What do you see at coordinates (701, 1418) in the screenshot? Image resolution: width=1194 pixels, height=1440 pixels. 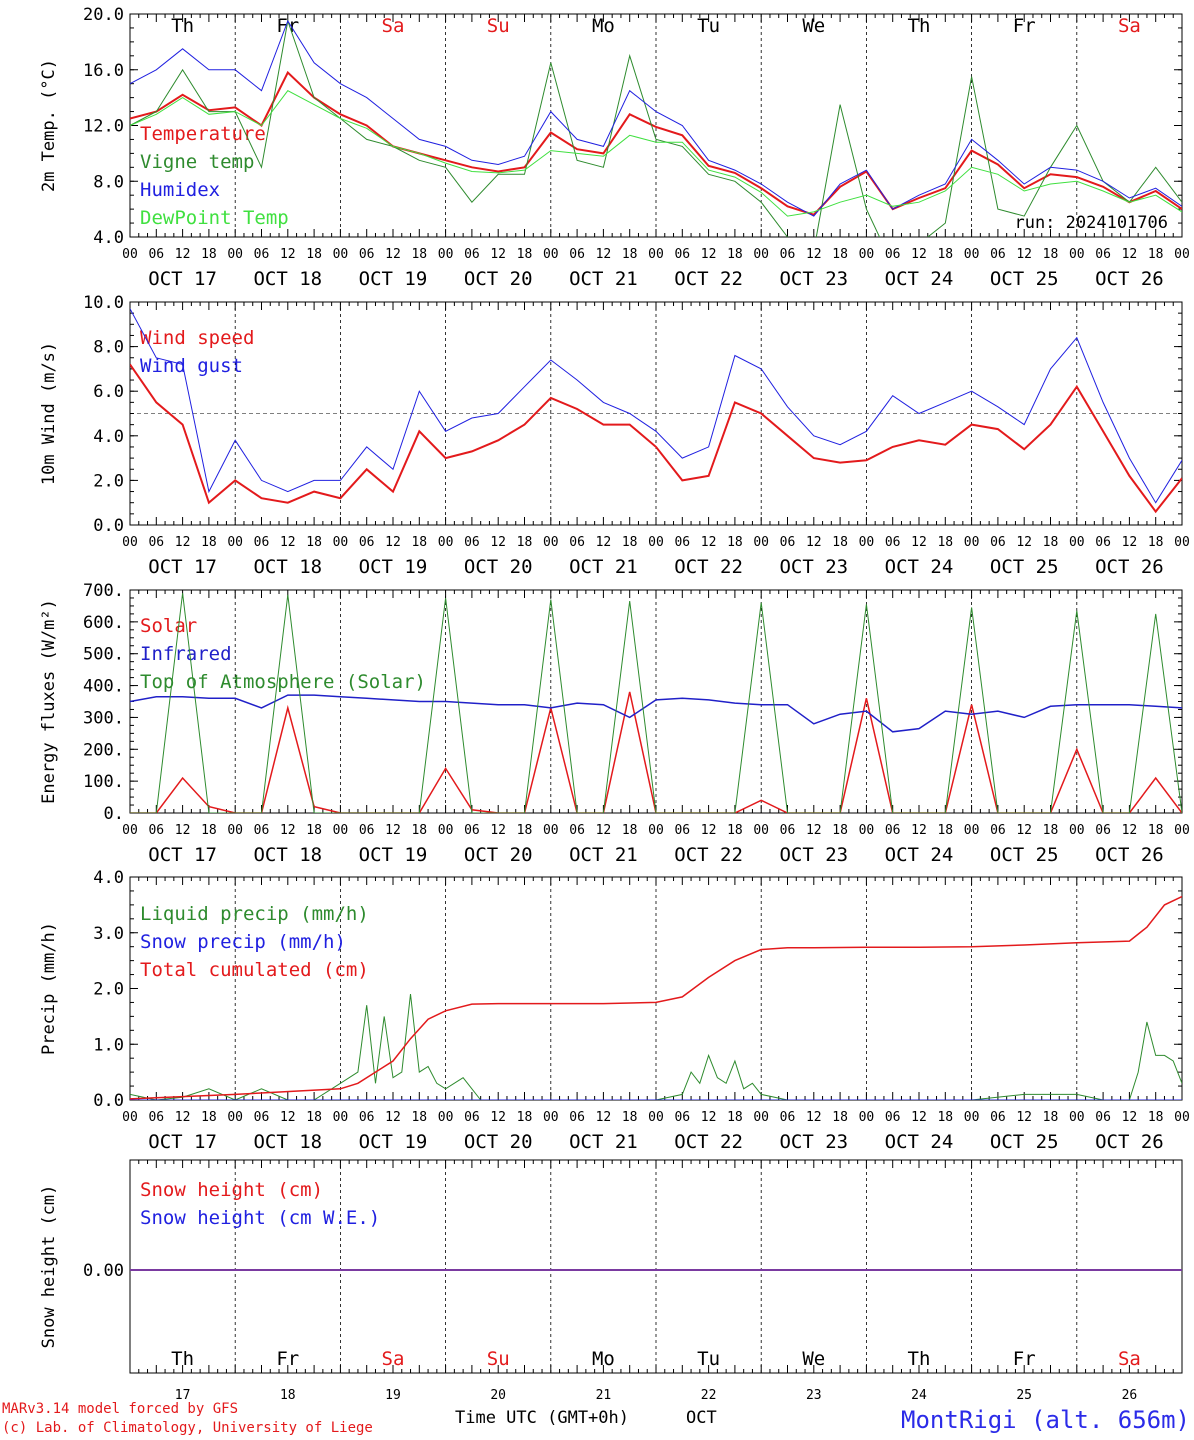 I see `month-label: OCT` at bounding box center [701, 1418].